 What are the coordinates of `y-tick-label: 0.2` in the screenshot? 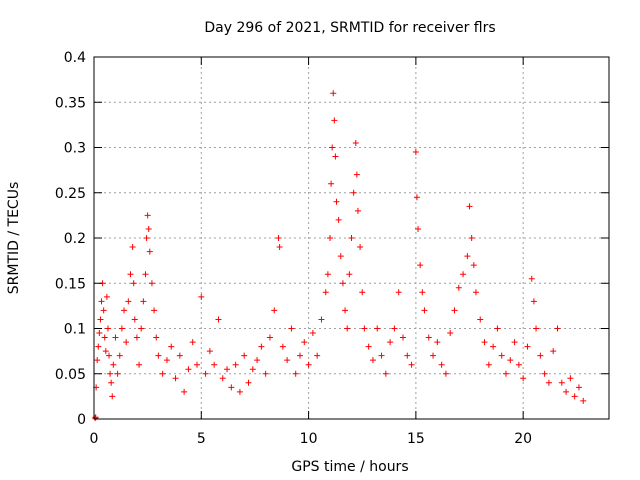 It's located at (75, 239).